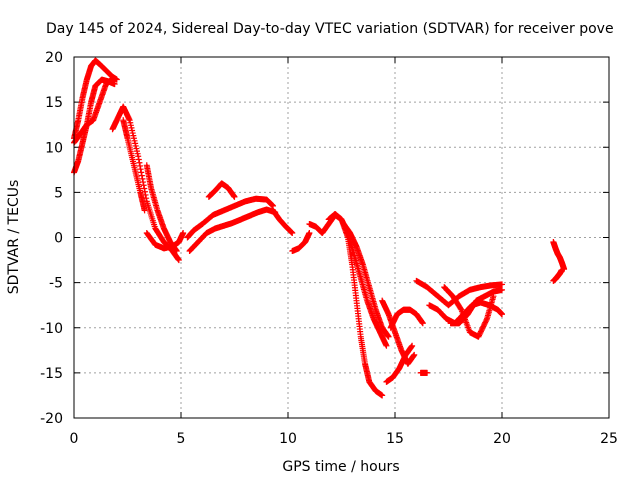 This screenshot has height=480, width=640. Describe the element at coordinates (56, 284) in the screenshot. I see `y-tick-label: -5` at that location.